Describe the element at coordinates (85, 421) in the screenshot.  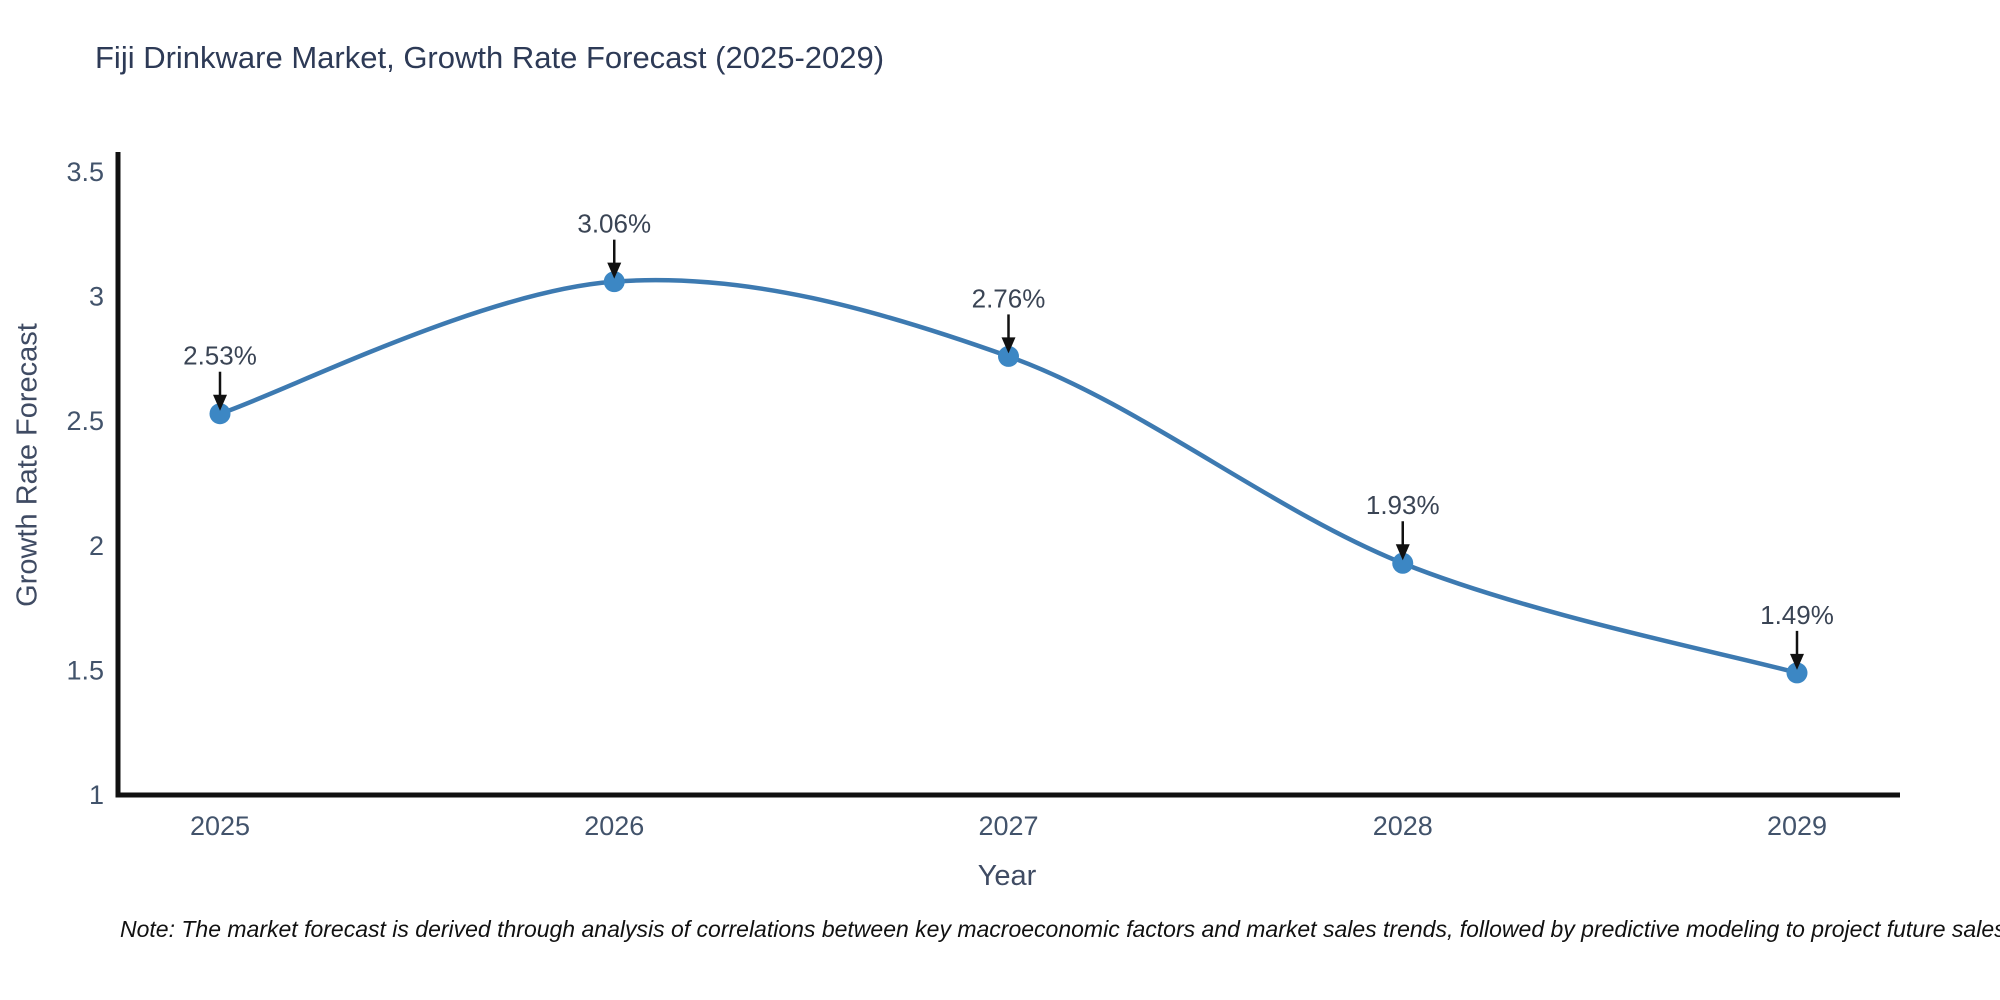
I see `y-tick-label: 2.5` at that location.